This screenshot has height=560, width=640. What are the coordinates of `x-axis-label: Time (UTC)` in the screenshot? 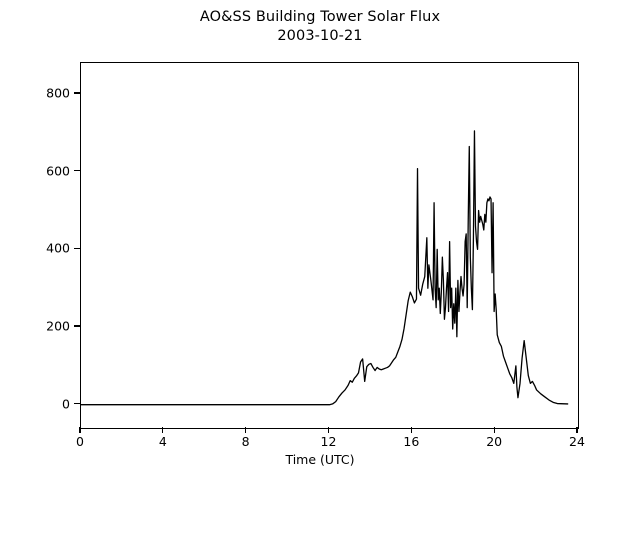 It's located at (320, 459).